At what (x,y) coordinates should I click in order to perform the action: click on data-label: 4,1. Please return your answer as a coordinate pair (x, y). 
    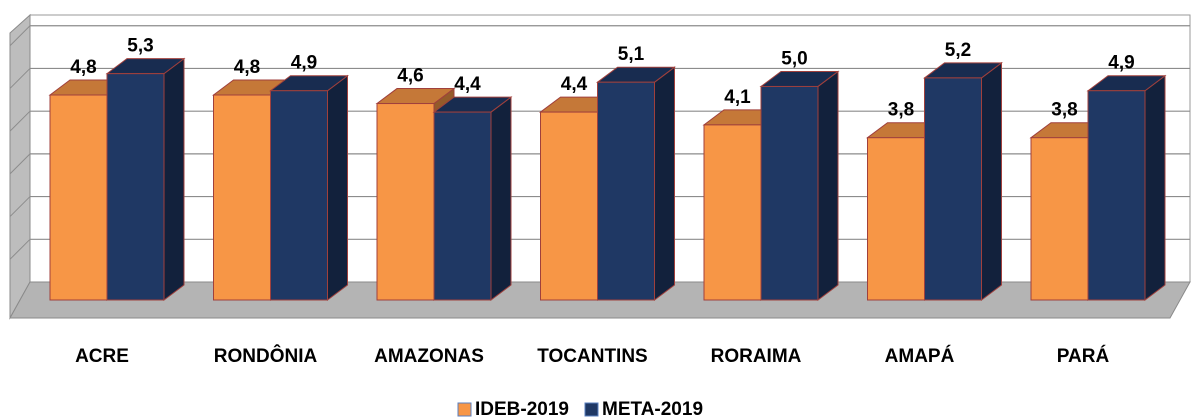
    Looking at the image, I should click on (737, 97).